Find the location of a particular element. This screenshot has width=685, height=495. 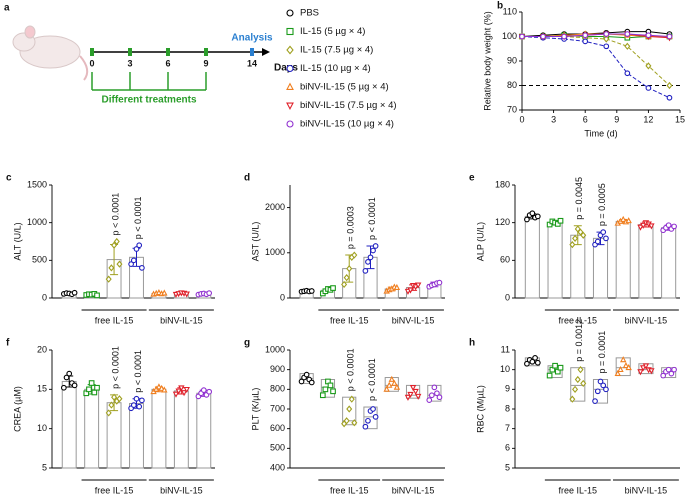

y-tick-label: 80 is located at coordinates (512, 85).